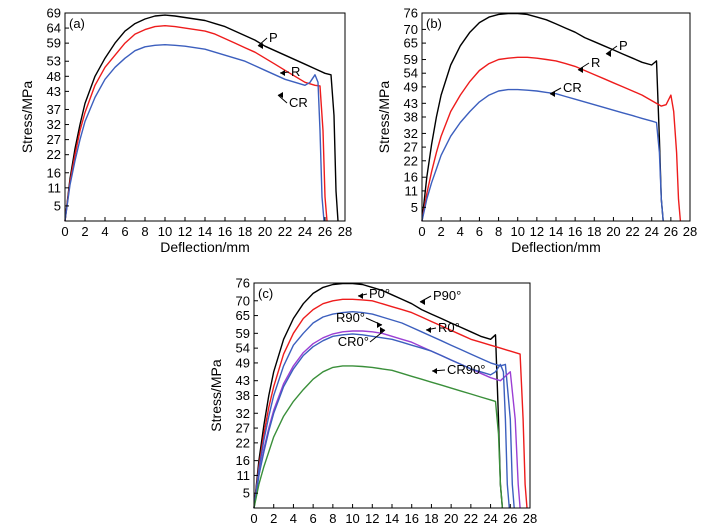 This screenshot has height=530, width=704. I want to click on panel-b-x-tick-label: 10, so click(517, 231).